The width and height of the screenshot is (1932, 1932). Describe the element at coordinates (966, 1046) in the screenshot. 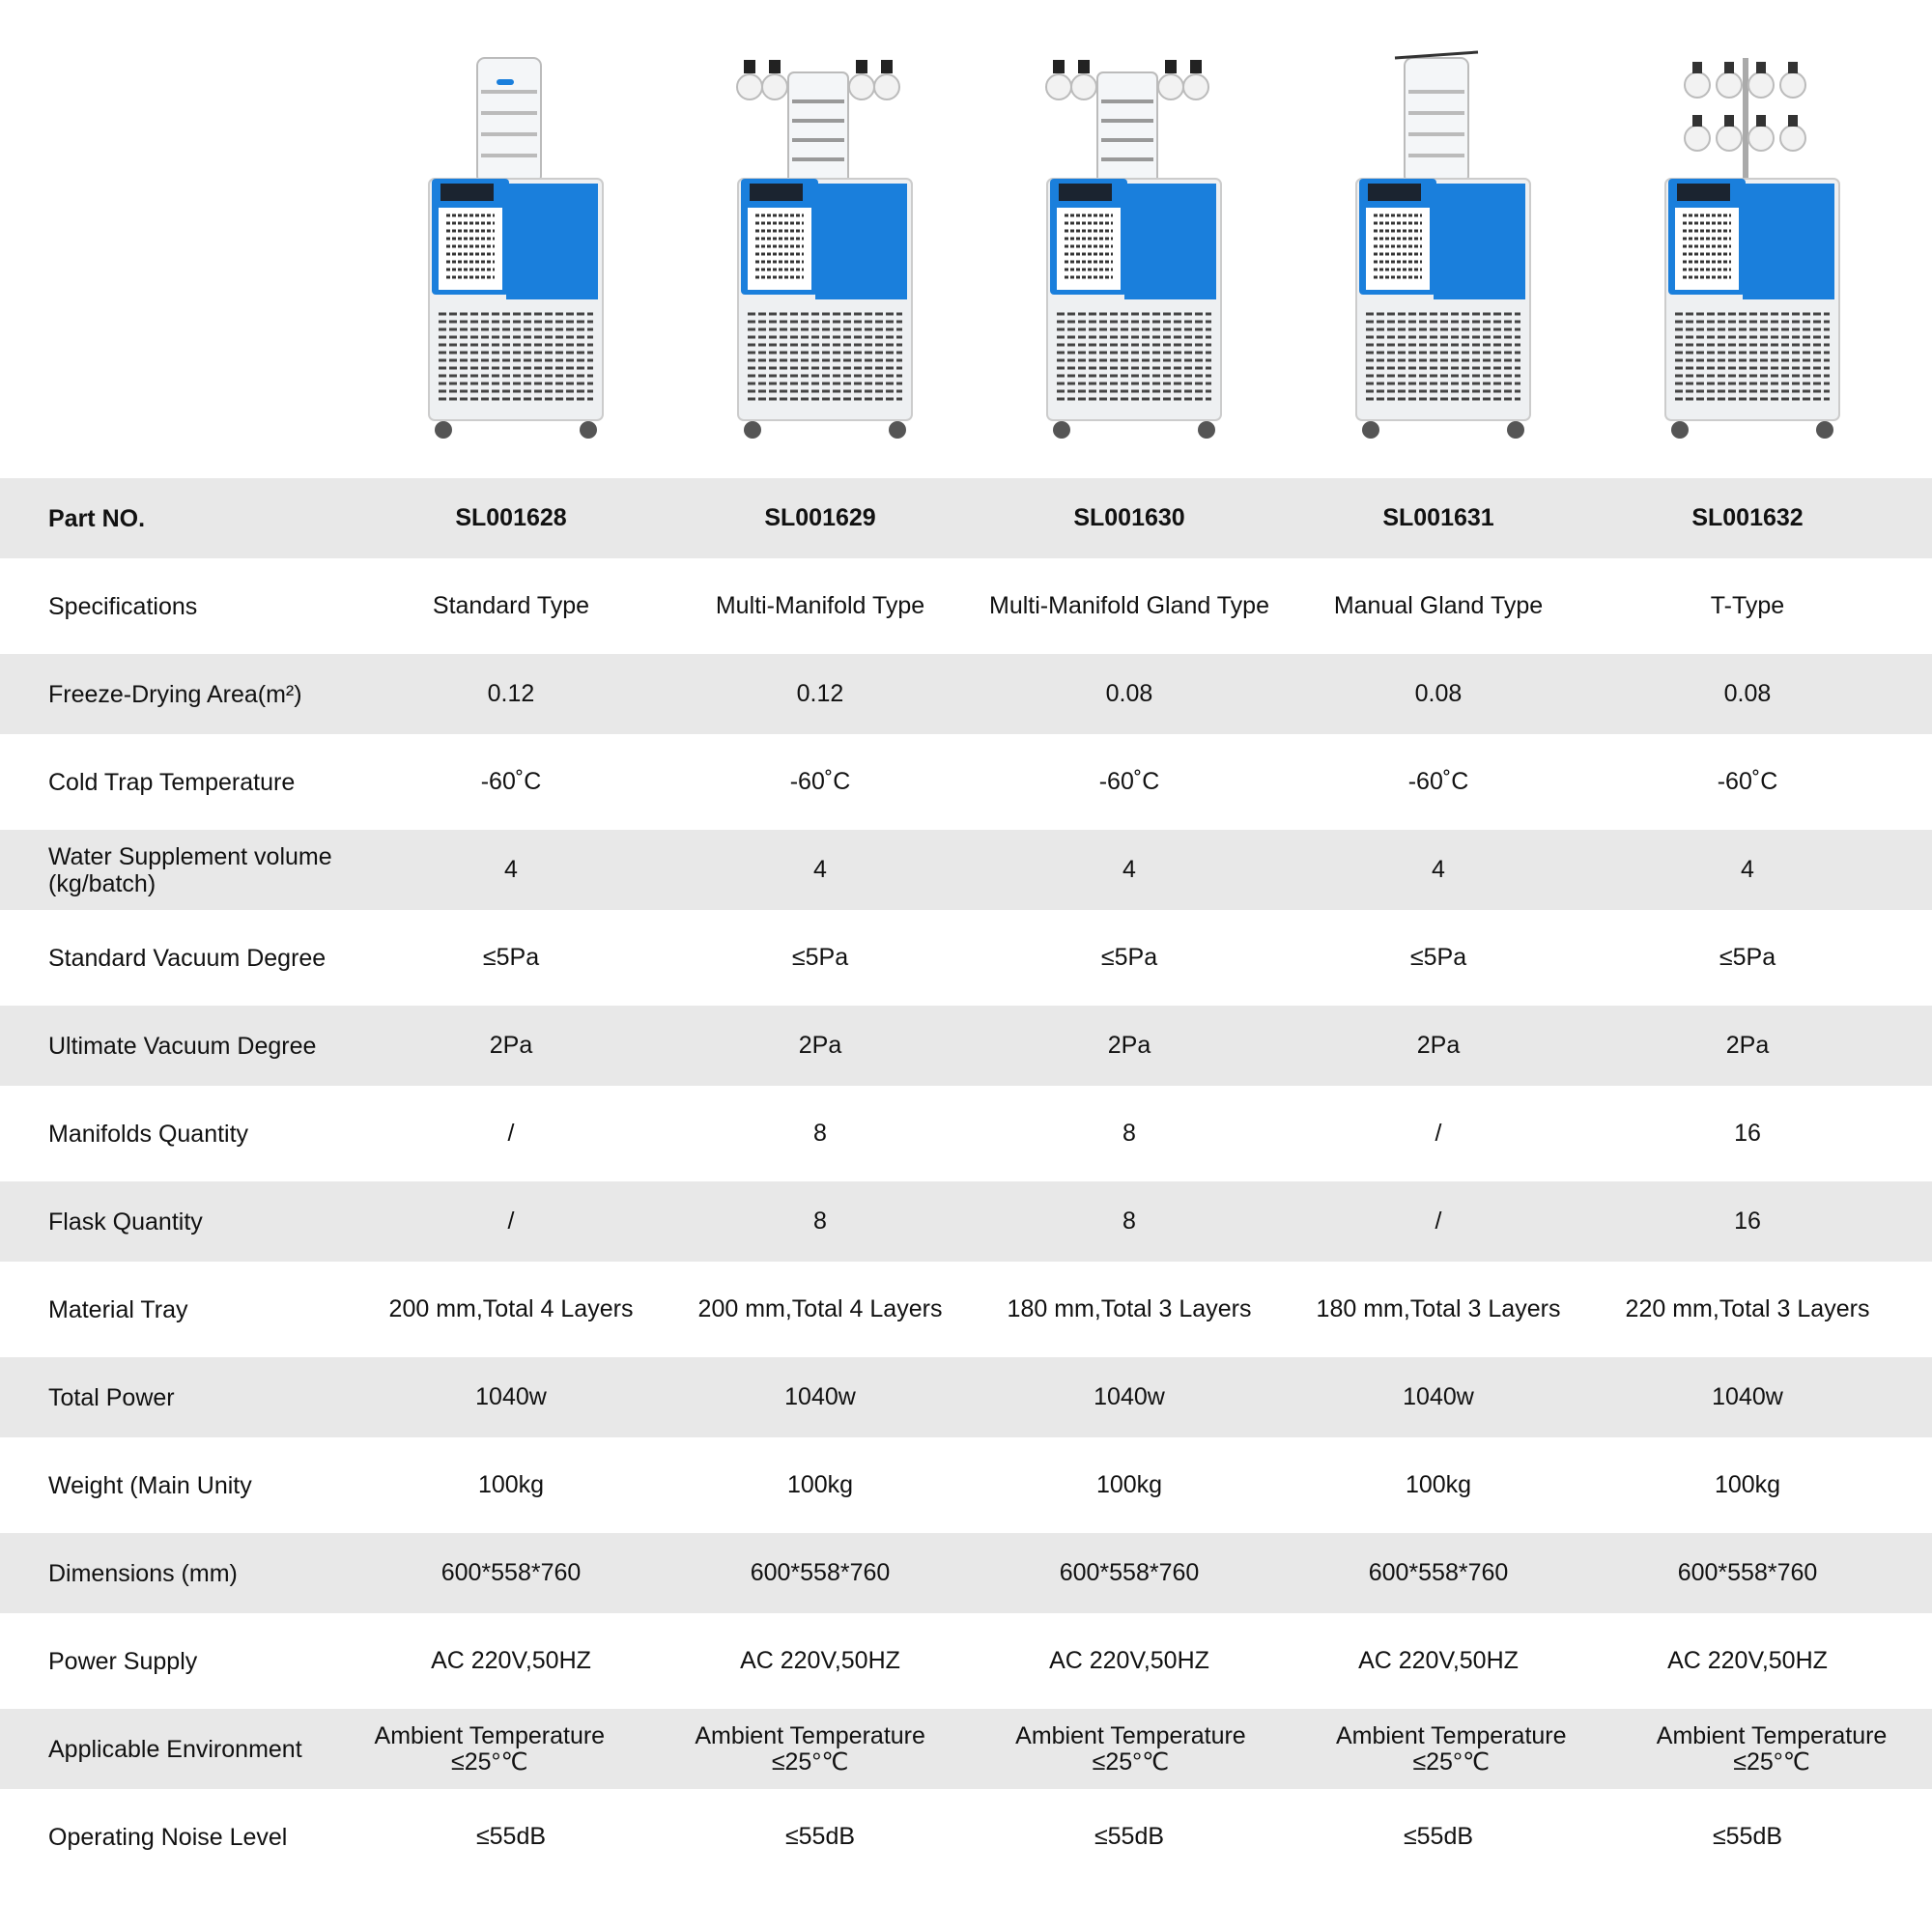

I see `table-row: Ultimate Vacuum Degree 2Pa 2Pa 2Pa 2Pa 2Pa` at that location.